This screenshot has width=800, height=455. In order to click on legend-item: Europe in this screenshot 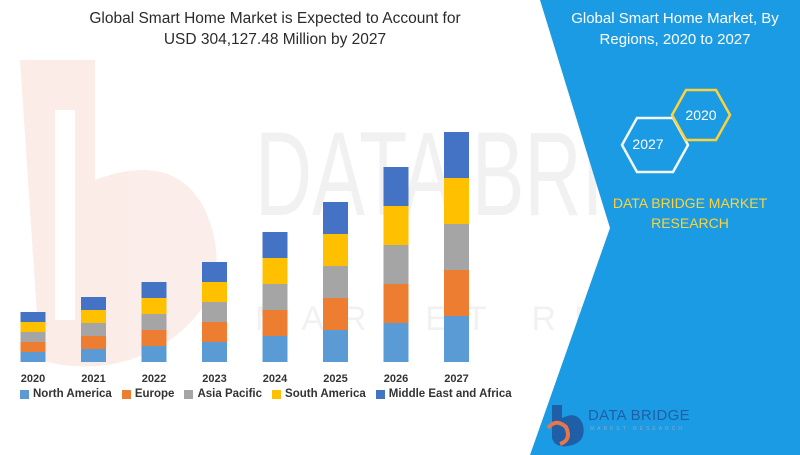, I will do `click(148, 394)`.